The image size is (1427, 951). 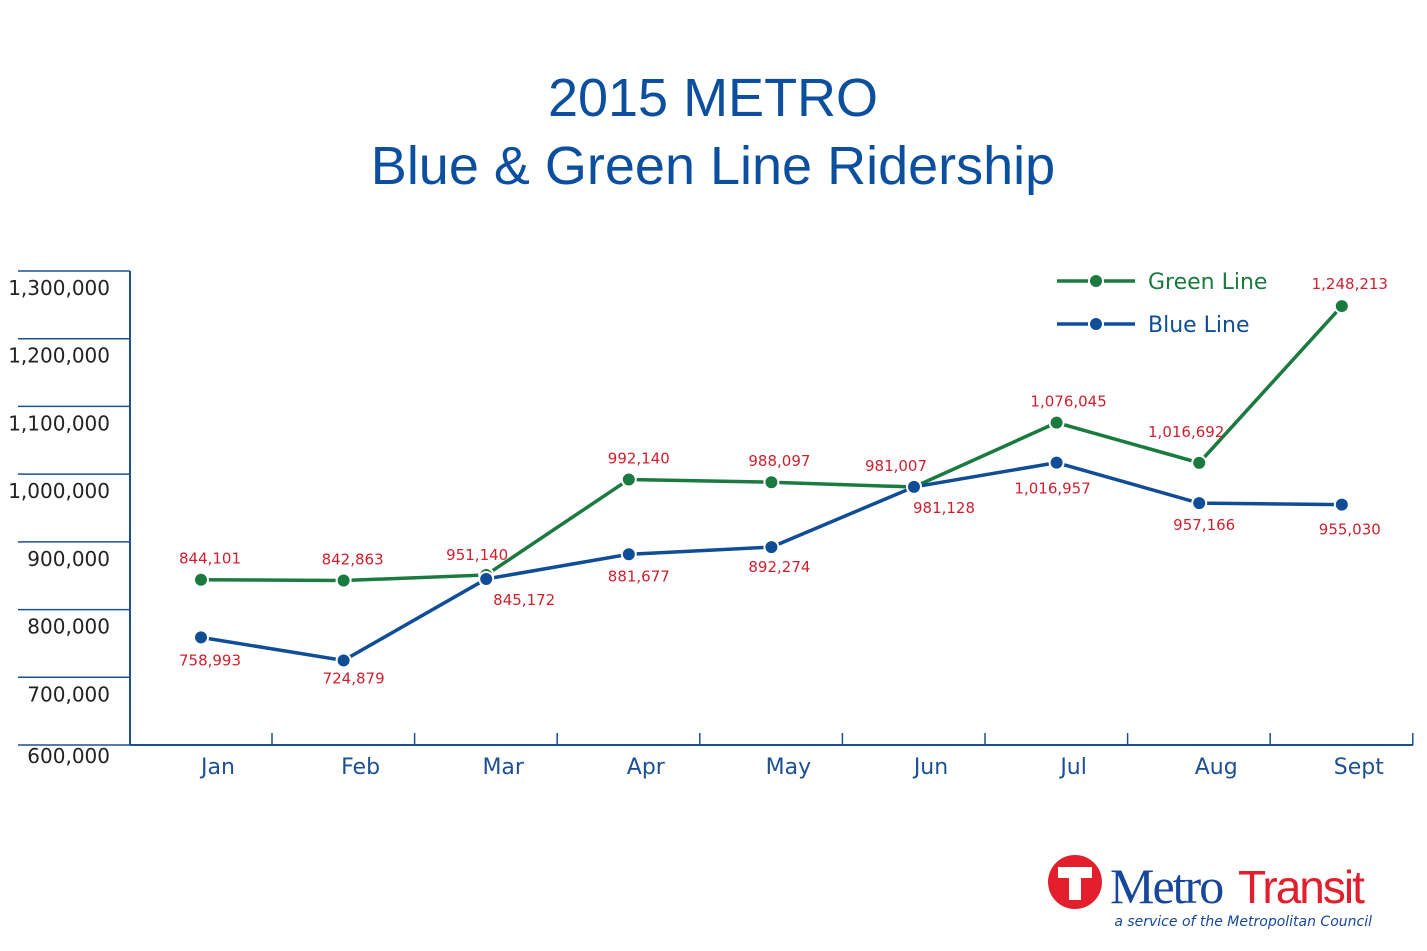 I want to click on data-label: 758,993, so click(x=210, y=660).